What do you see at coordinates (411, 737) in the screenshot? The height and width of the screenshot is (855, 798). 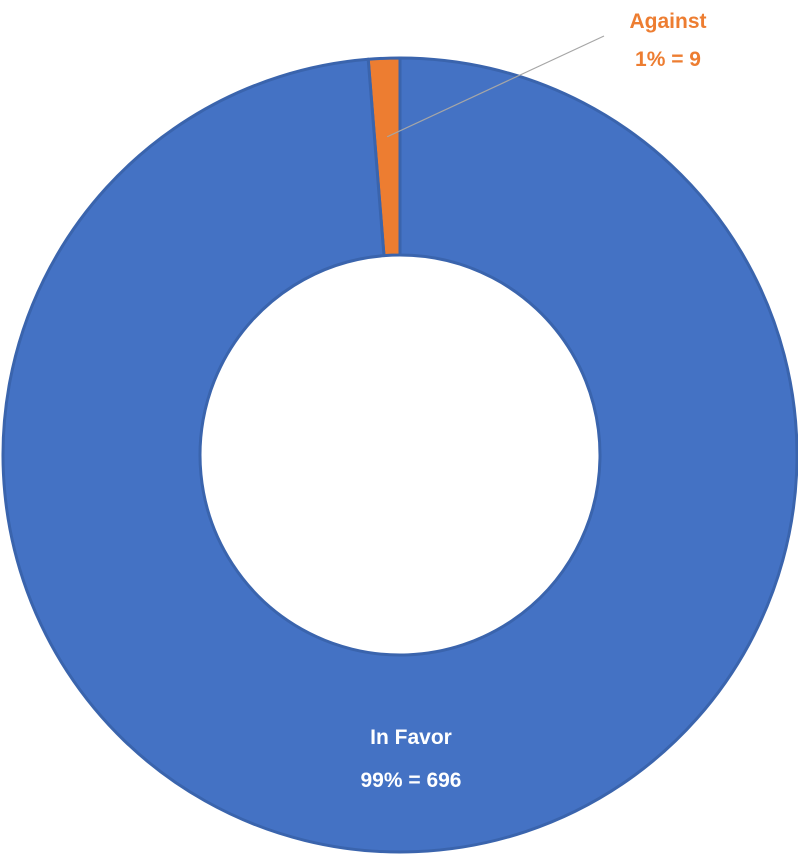 I see `in-favor-label-name: In Favor` at bounding box center [411, 737].